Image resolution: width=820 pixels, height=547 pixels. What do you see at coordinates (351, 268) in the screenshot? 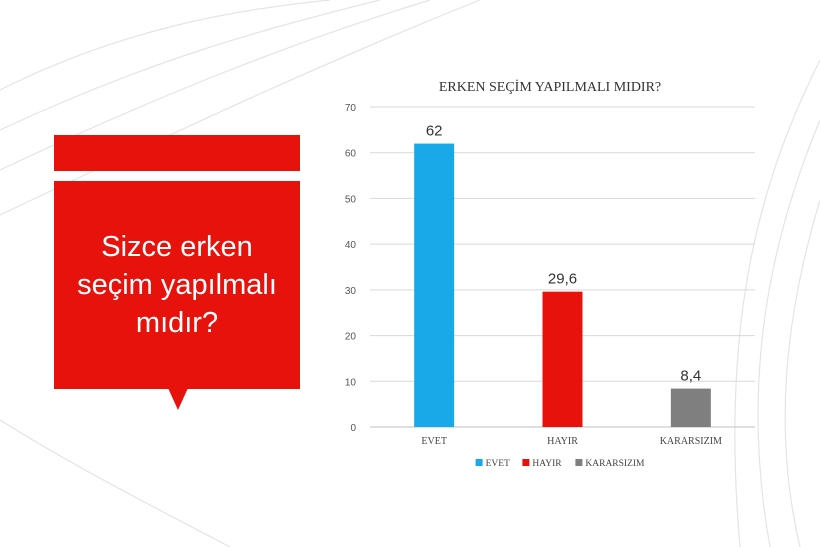
I see `y-axis-ticks: 0 10 20 30 40 50 60 70` at bounding box center [351, 268].